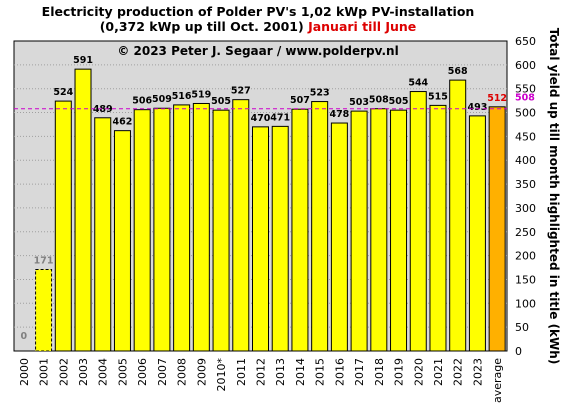 This screenshot has height=406, width=561. Describe the element at coordinates (438, 96) in the screenshot. I see `value-label: 515` at that location.